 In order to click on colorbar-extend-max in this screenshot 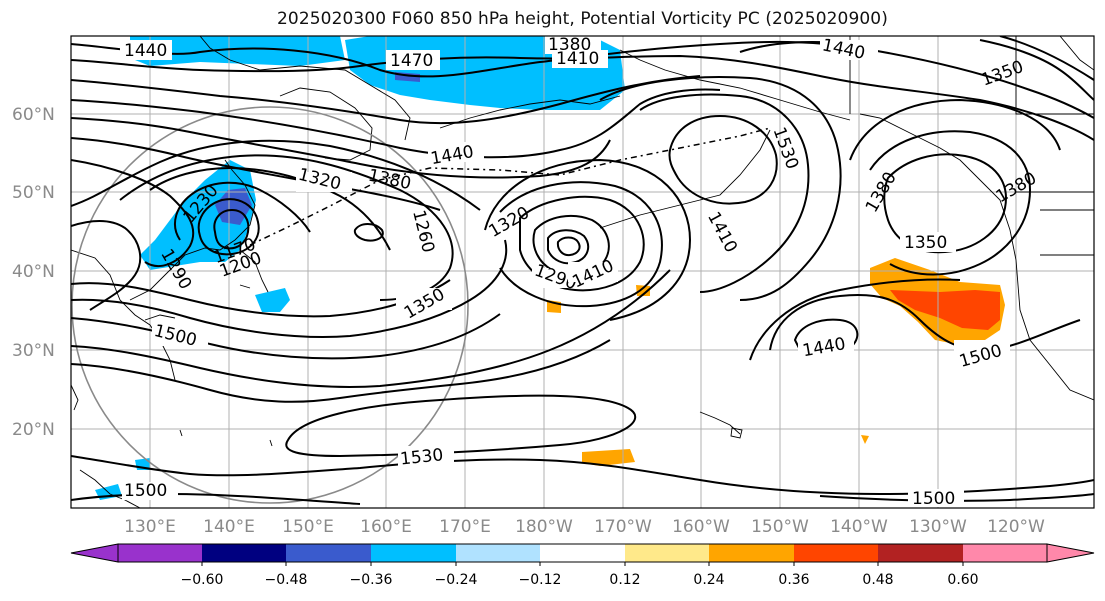, I will do `click(1070, 553)`.